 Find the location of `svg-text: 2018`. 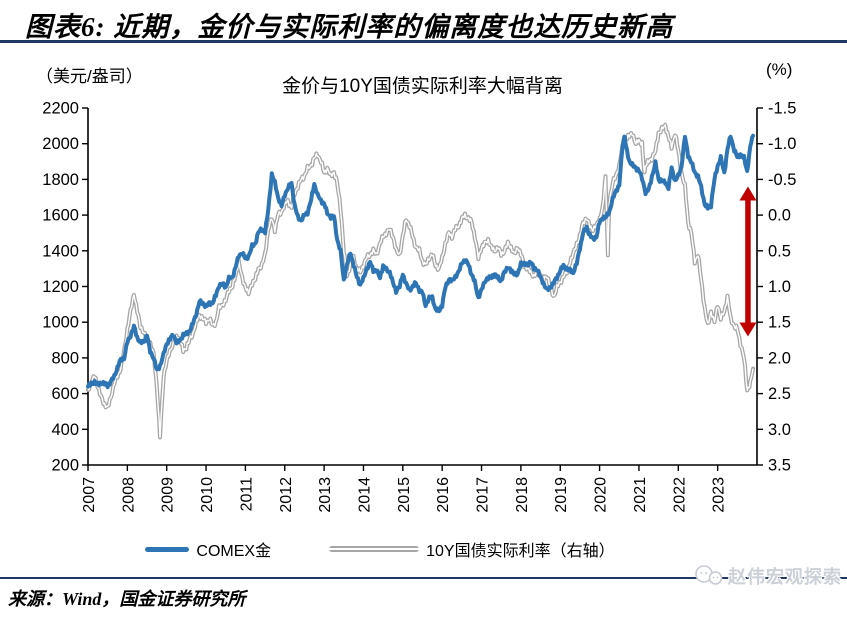

svg-text: 2018 is located at coordinates (522, 495).